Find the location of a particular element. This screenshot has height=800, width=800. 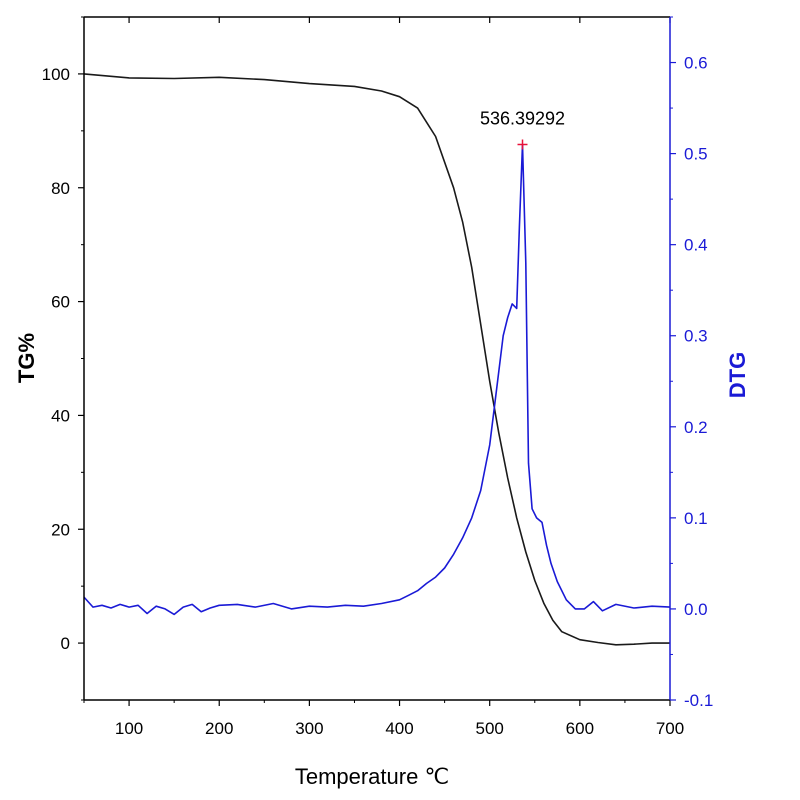

y-tick-label: 60 is located at coordinates (60, 302).